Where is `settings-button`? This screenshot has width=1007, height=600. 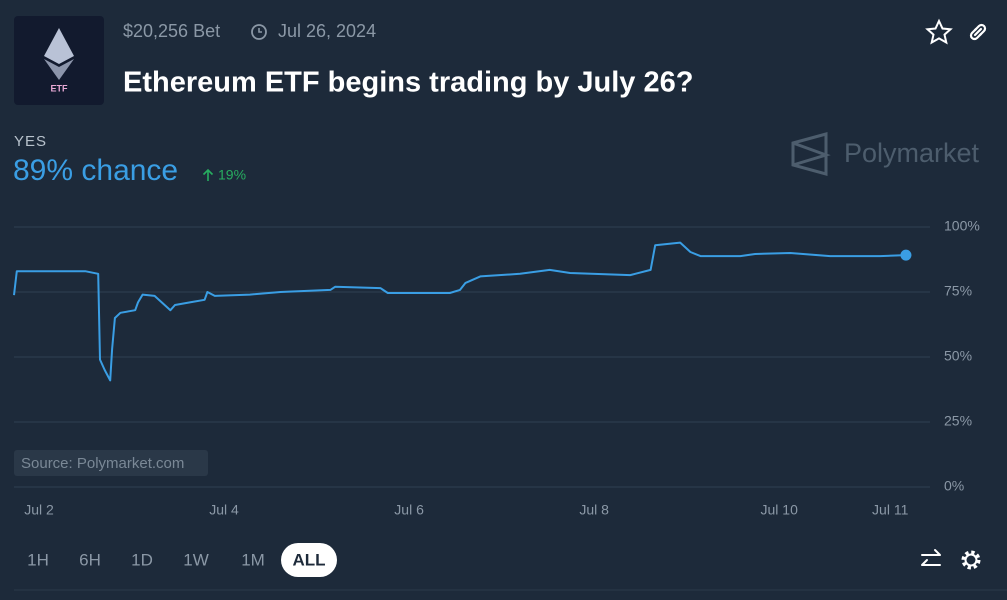
settings-button is located at coordinates (971, 560).